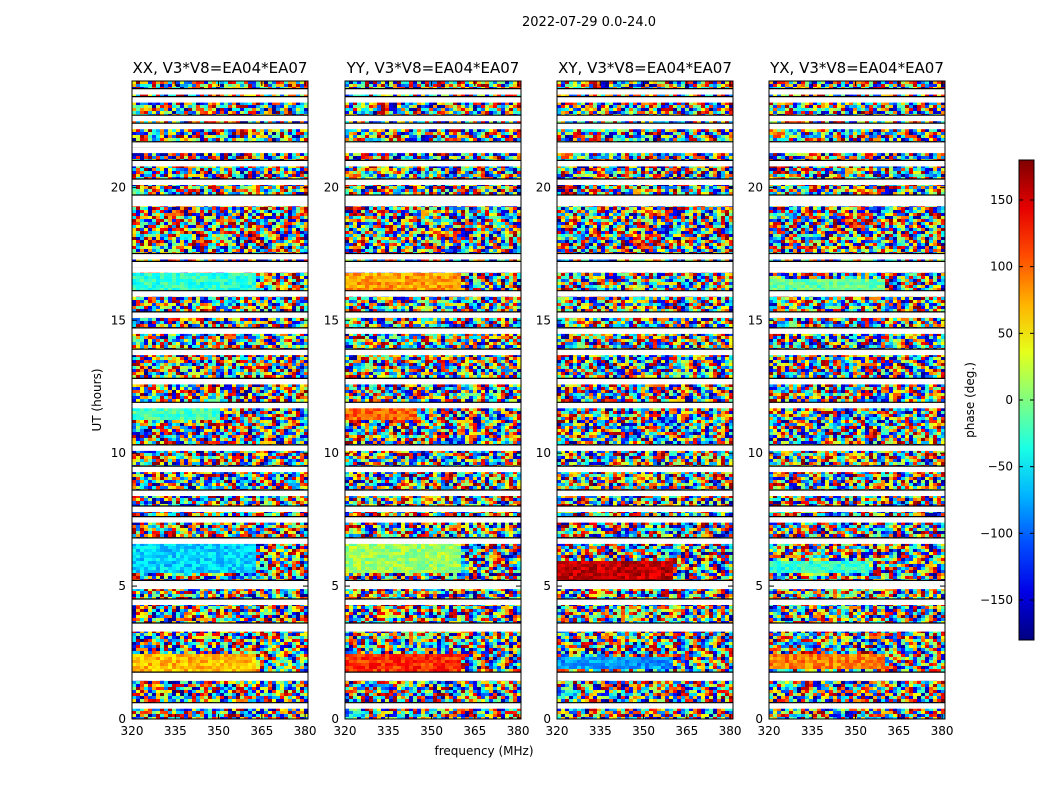  What do you see at coordinates (856, 68) in the screenshot?
I see `panel-title: YX, V3*V8=EA04*EA07` at bounding box center [856, 68].